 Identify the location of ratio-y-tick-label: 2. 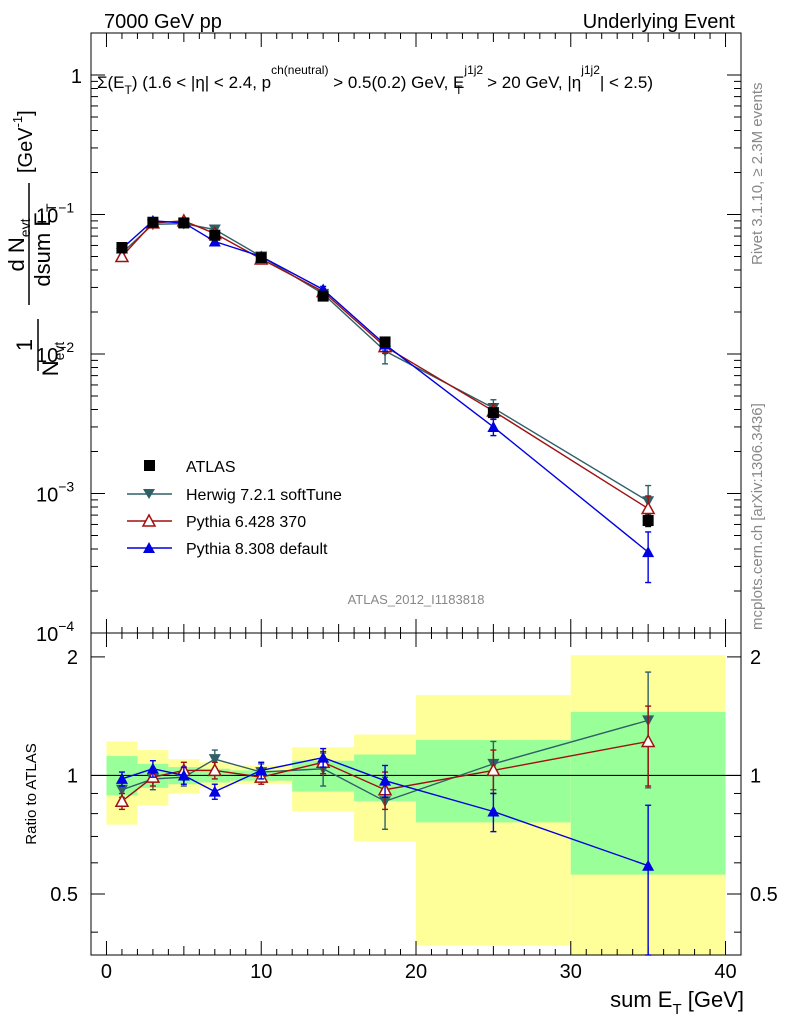
(72, 658).